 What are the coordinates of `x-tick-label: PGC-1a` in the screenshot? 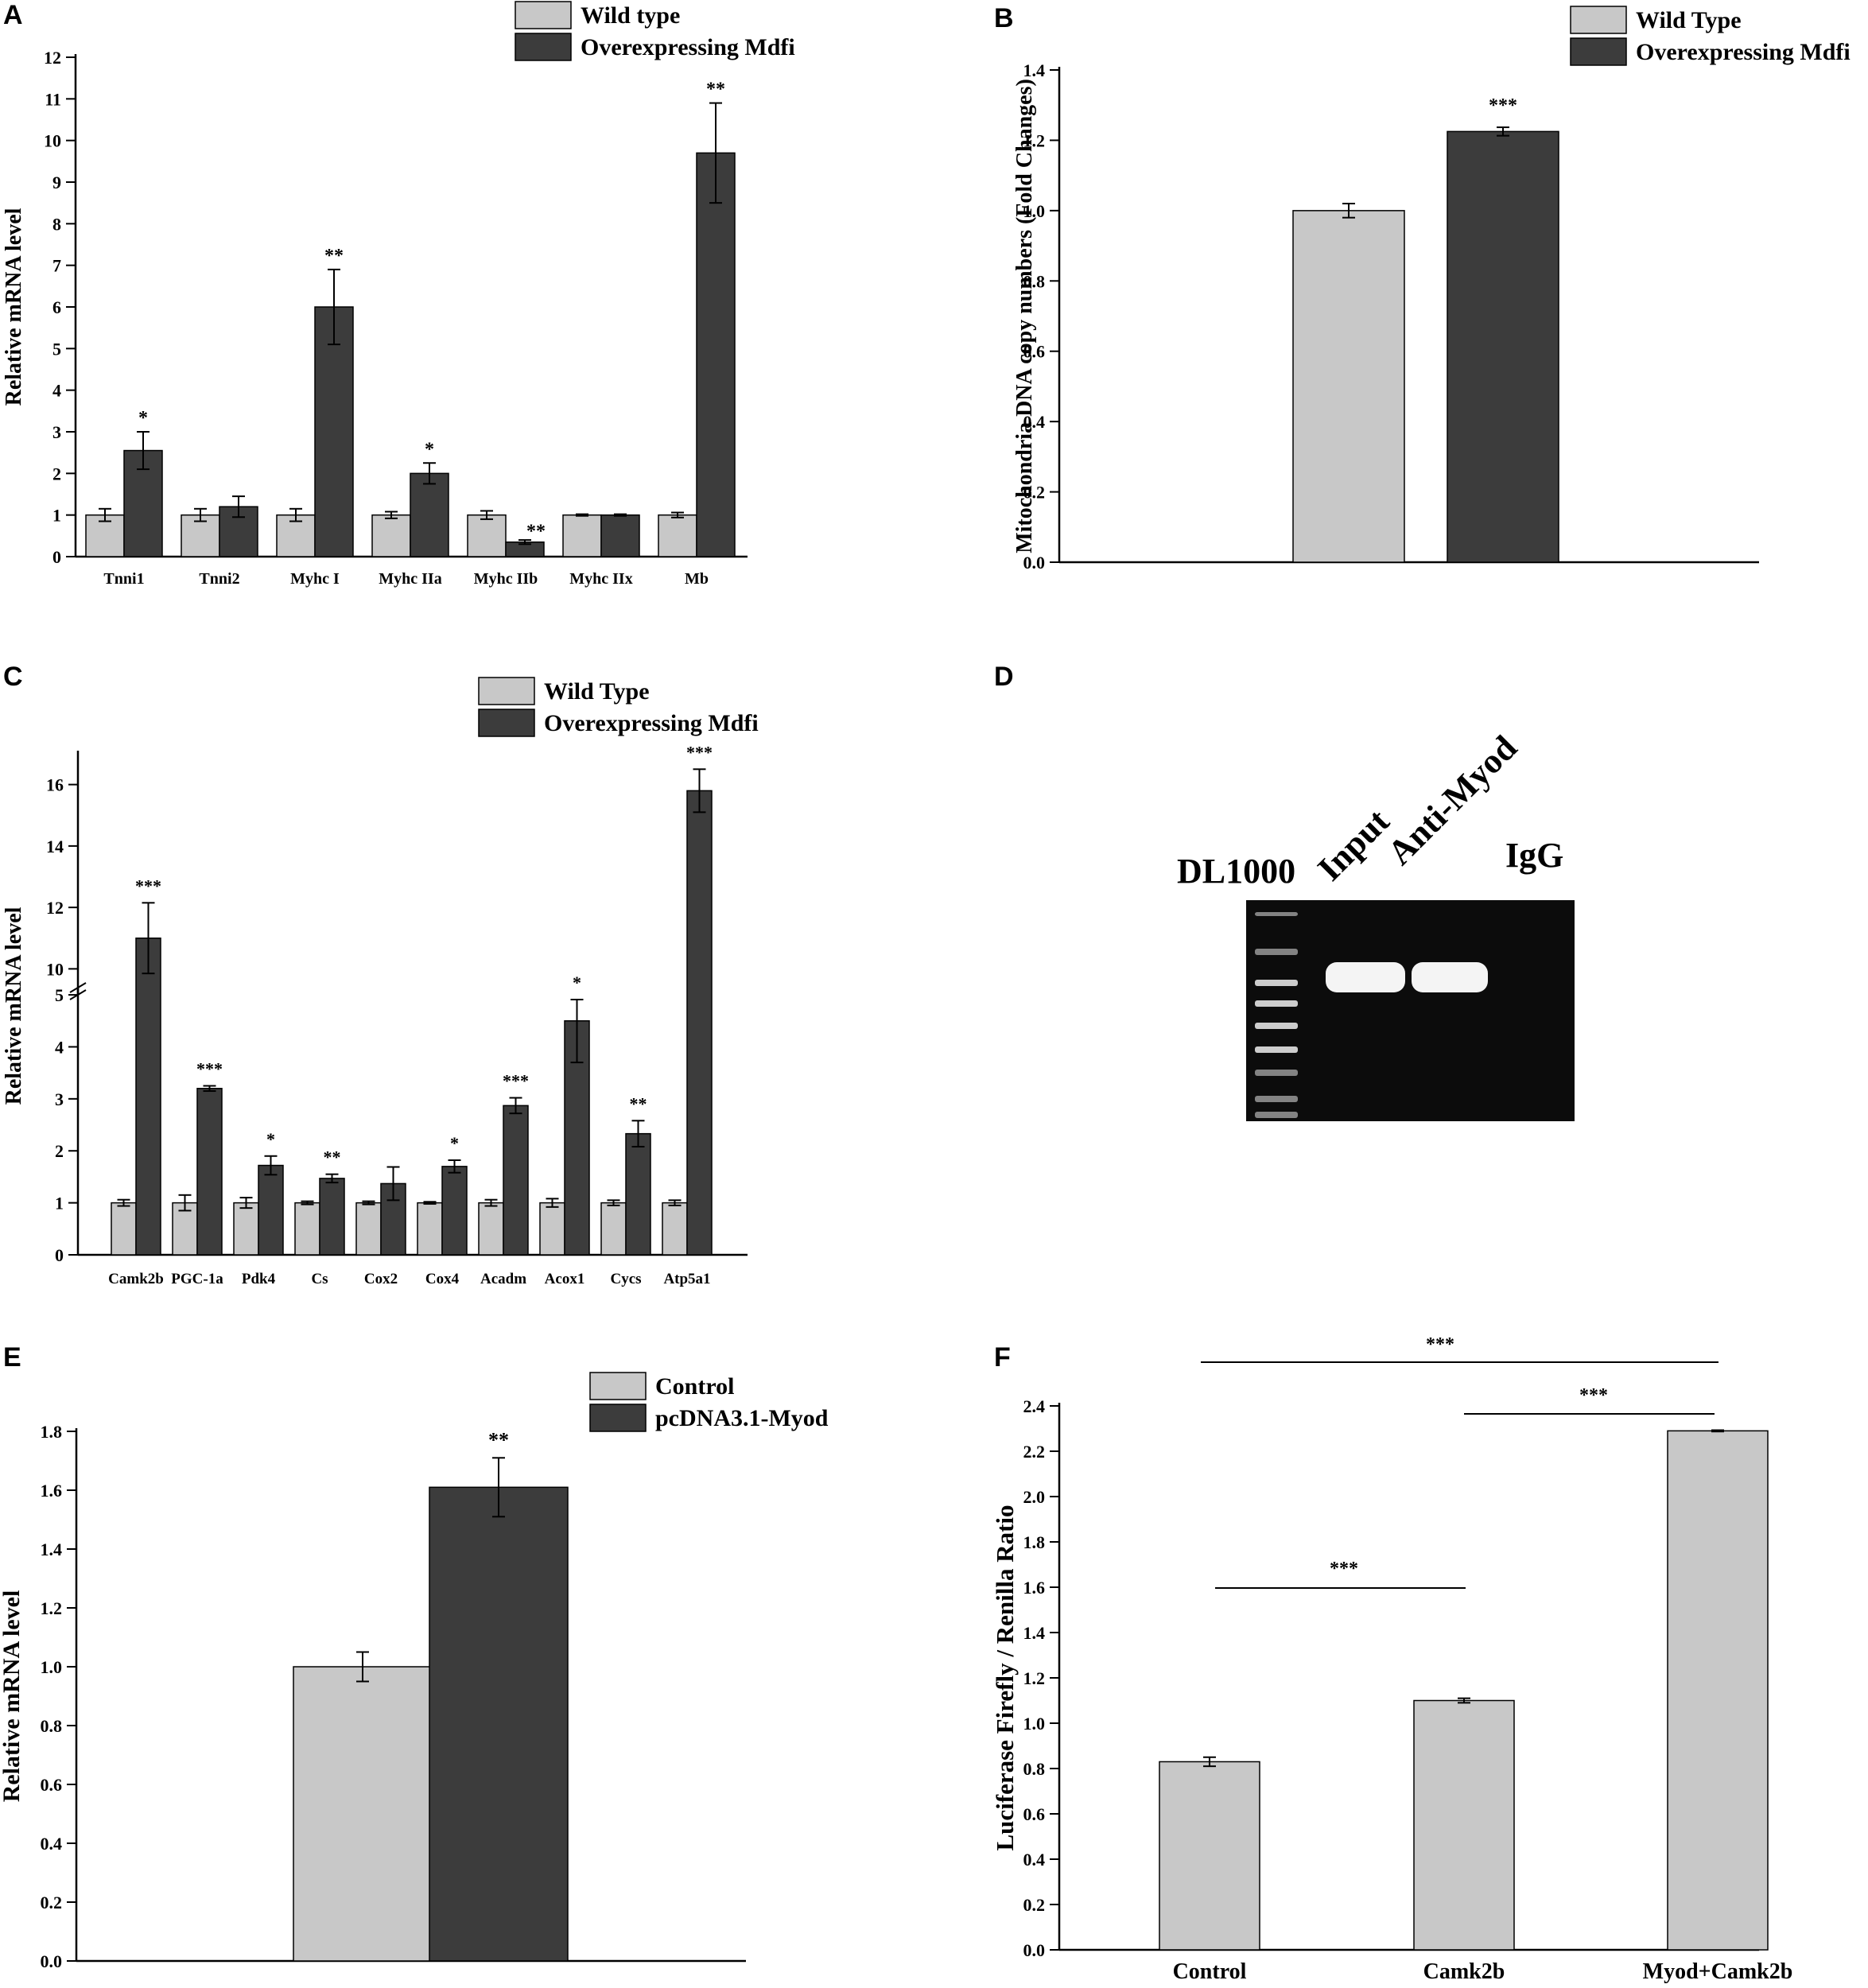 It's located at (197, 1279).